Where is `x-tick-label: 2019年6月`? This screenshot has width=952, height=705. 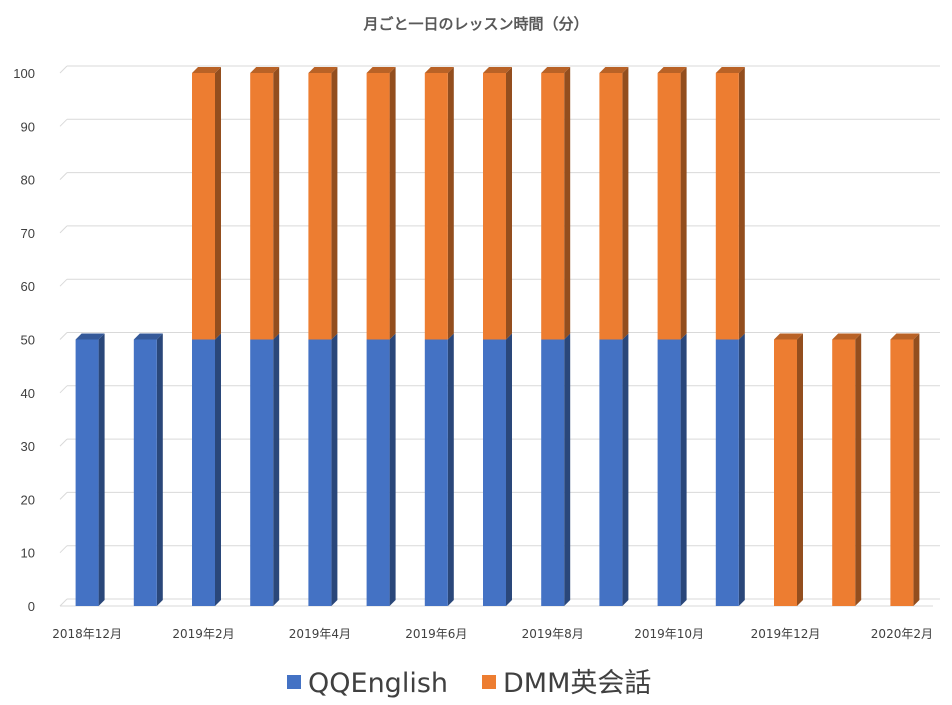
x-tick-label: 2019年6月 is located at coordinates (436, 634).